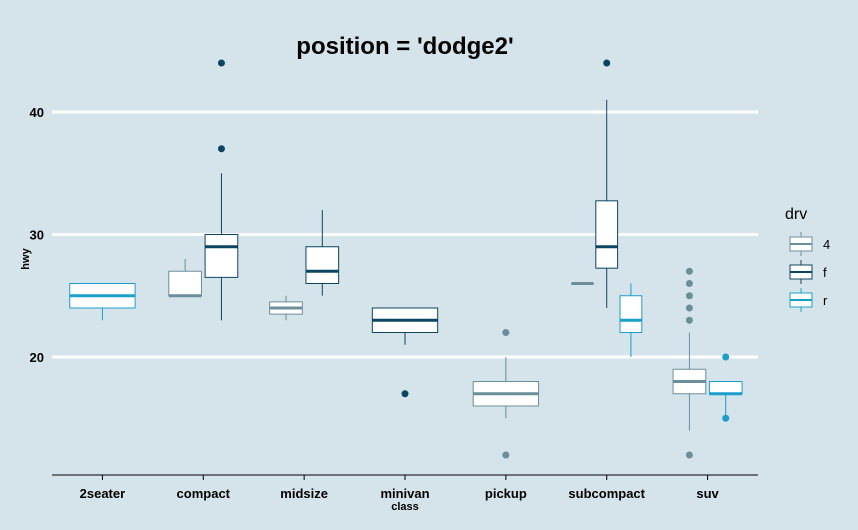  What do you see at coordinates (796, 214) in the screenshot?
I see `legend-title: drv` at bounding box center [796, 214].